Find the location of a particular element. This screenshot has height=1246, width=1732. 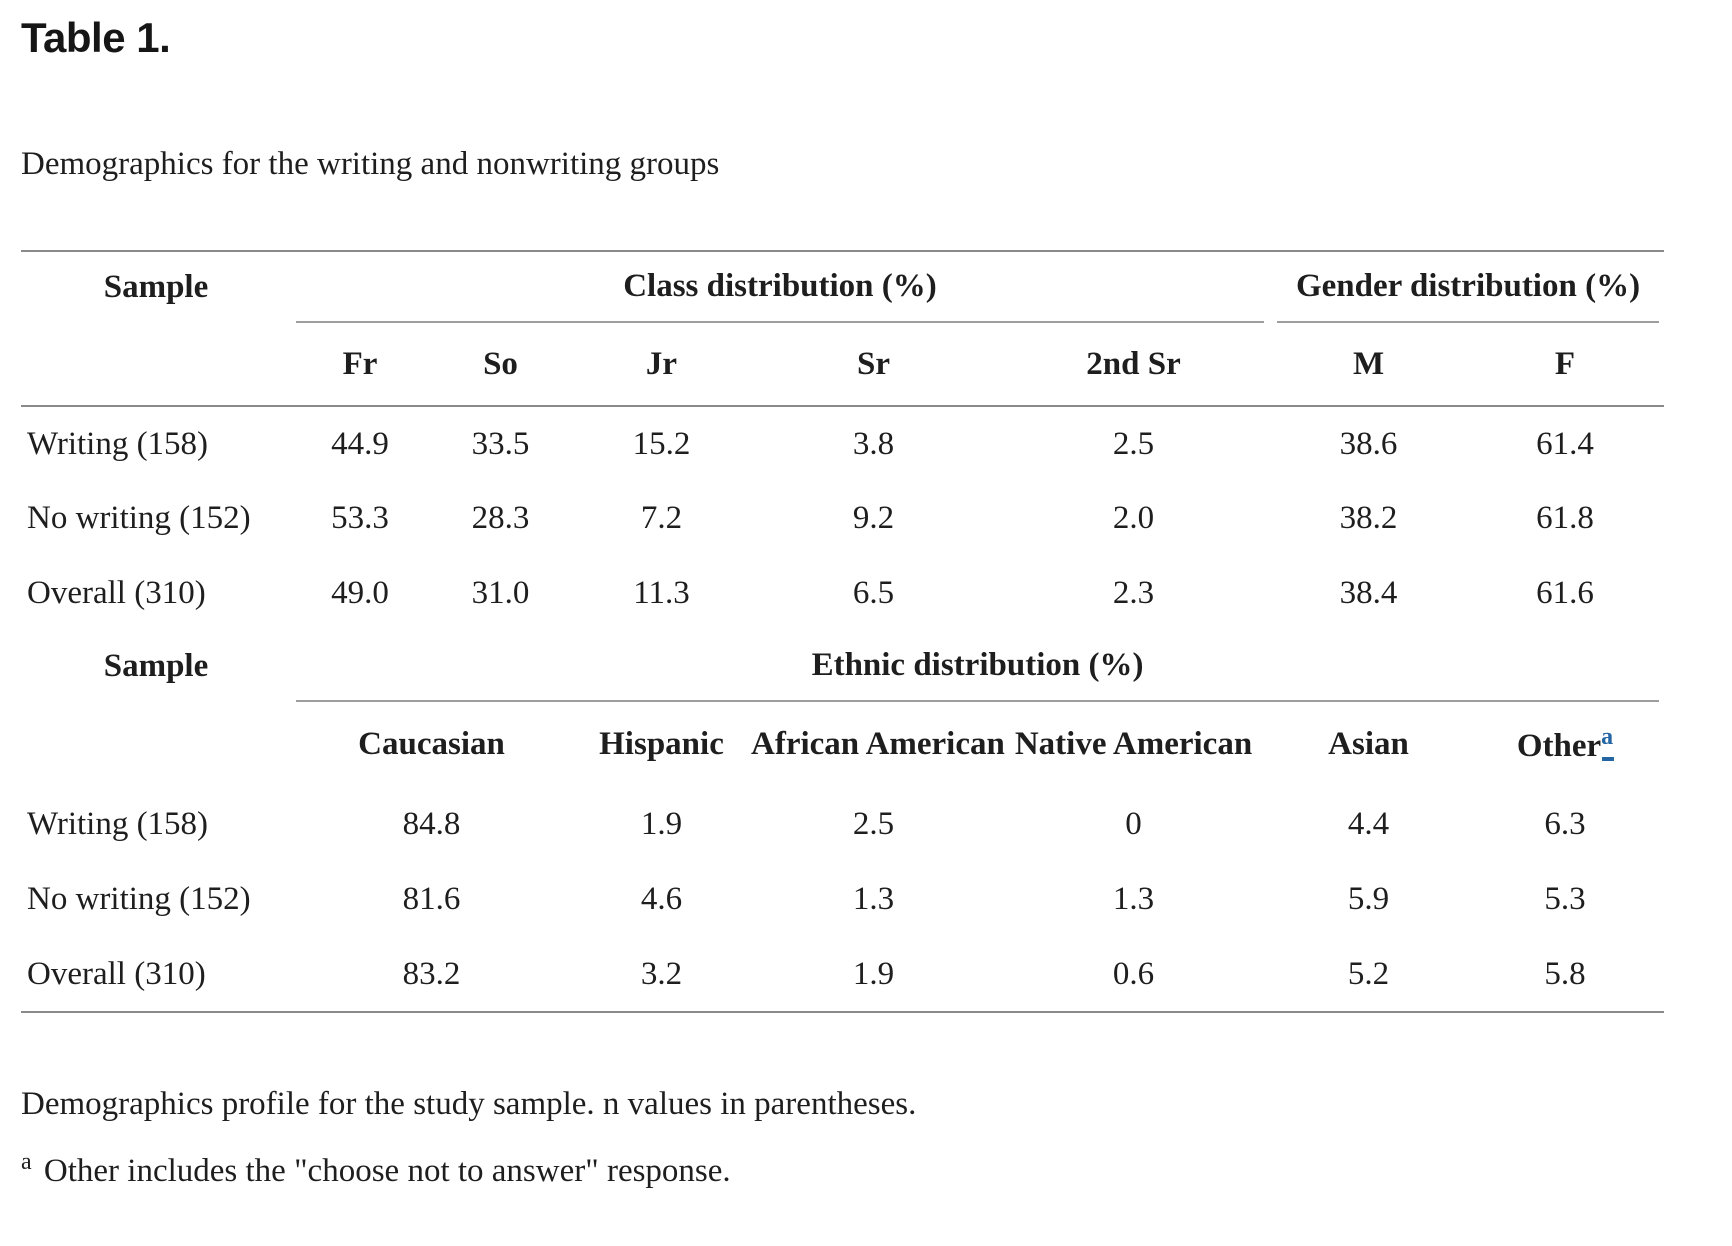

table-cell: 0.6 is located at coordinates (1133, 973).